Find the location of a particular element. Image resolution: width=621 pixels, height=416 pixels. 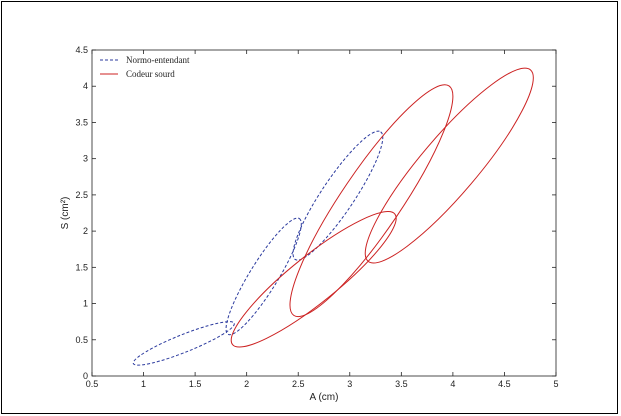

legend-label-normo-entendant: Normo-entendant is located at coordinates (158, 60).